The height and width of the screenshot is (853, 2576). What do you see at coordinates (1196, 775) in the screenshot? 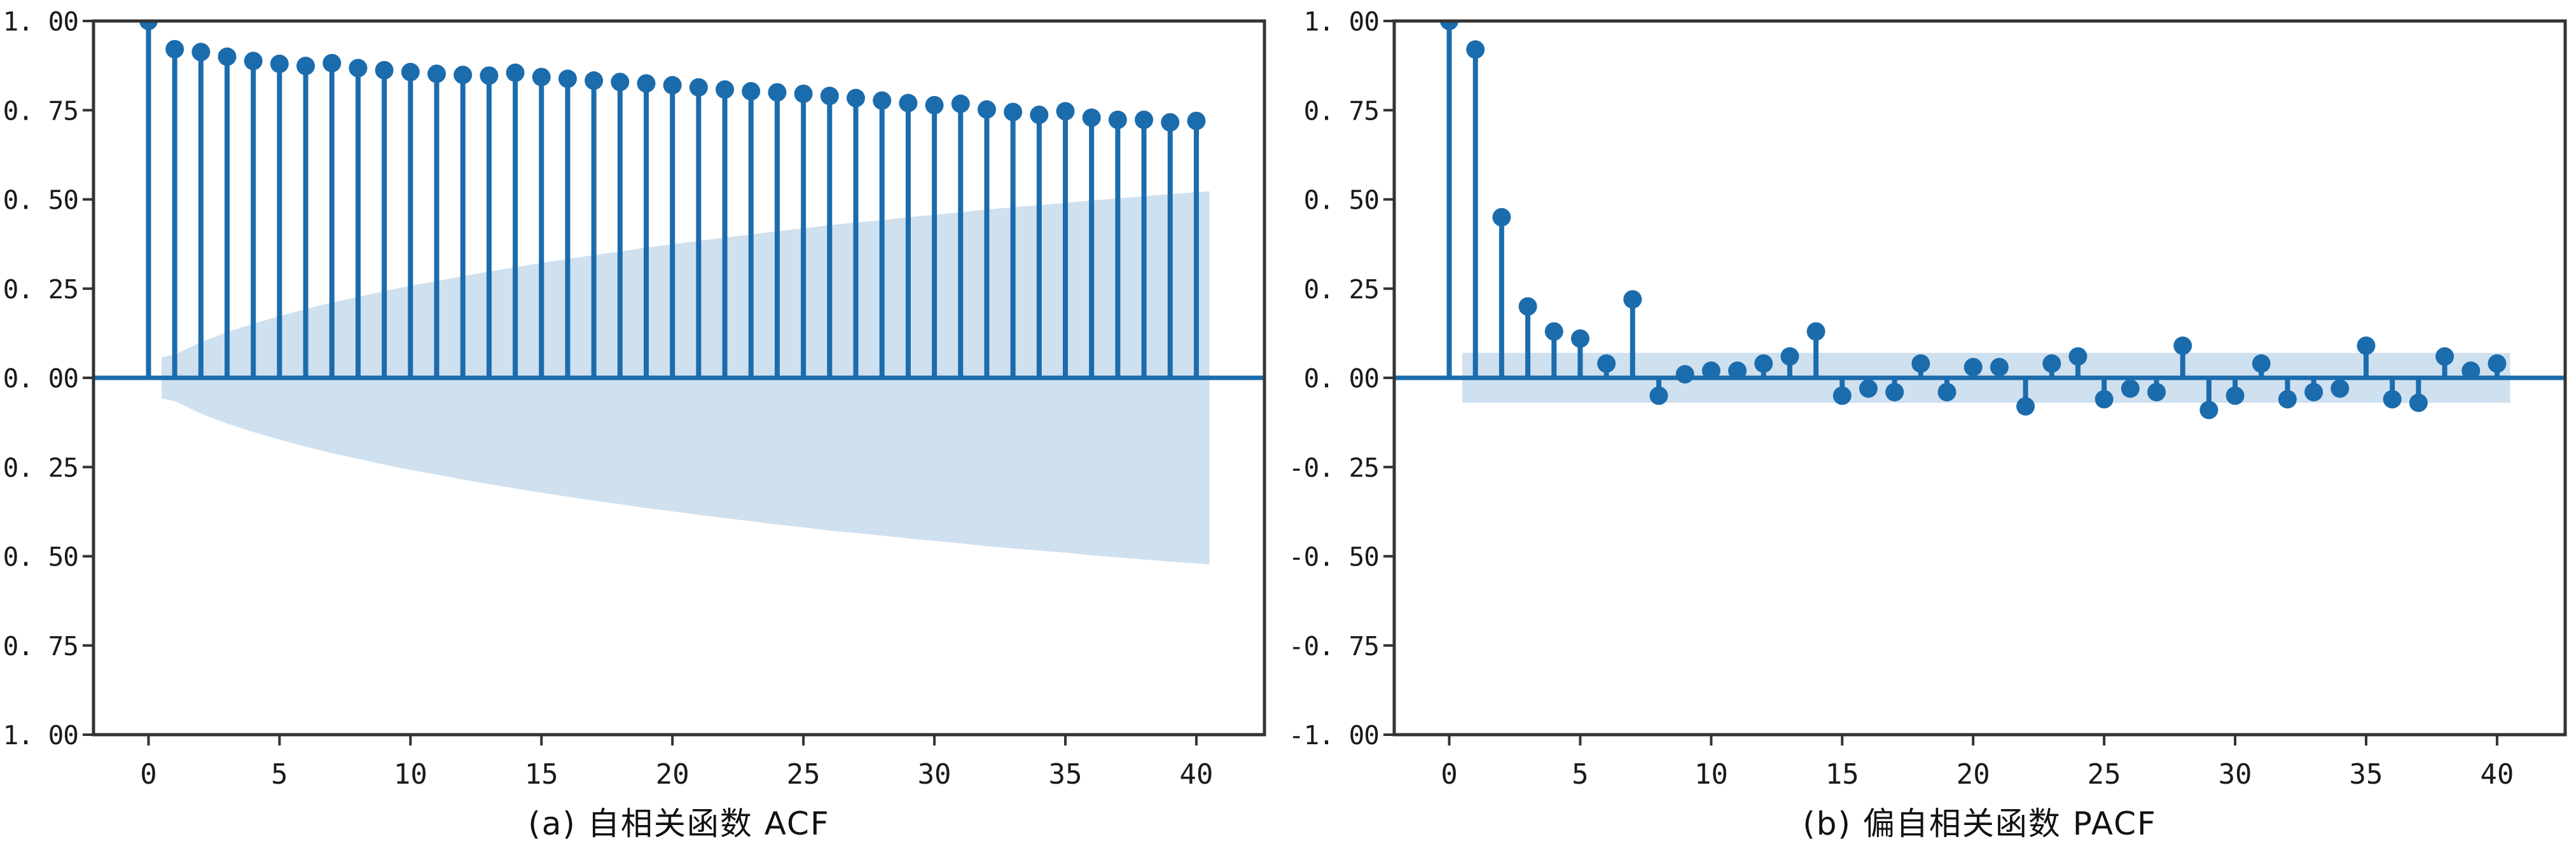
I see `x-tick-label: 40` at bounding box center [1196, 775].